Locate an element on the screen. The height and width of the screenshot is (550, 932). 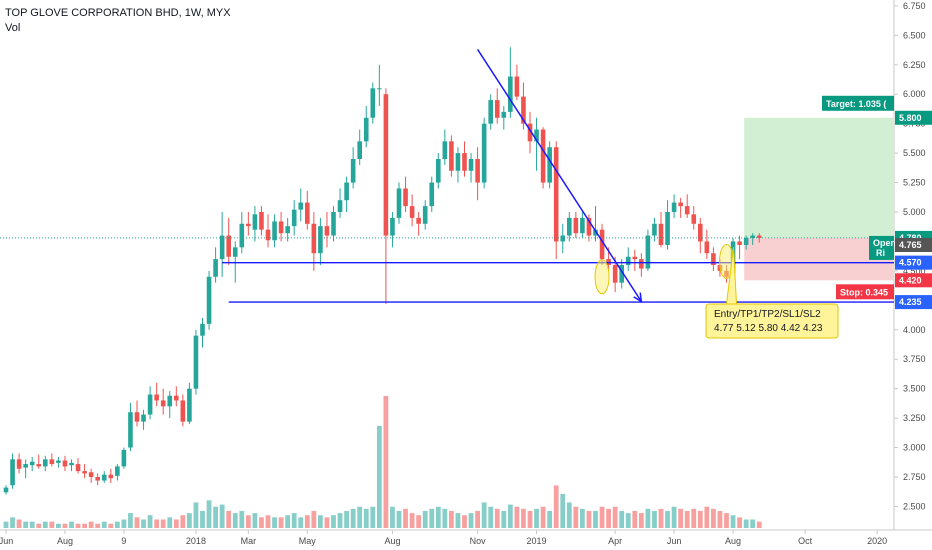
open-label: Open is located at coordinates (884, 243).